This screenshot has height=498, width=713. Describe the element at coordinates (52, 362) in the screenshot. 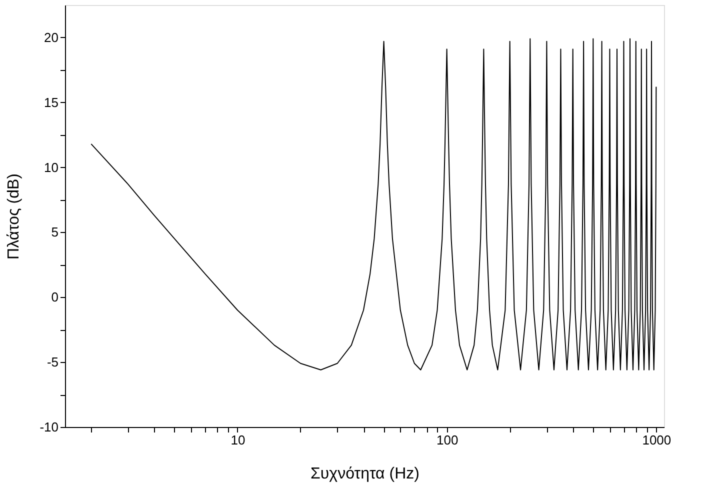

I see `y-tick-label: -5` at that location.